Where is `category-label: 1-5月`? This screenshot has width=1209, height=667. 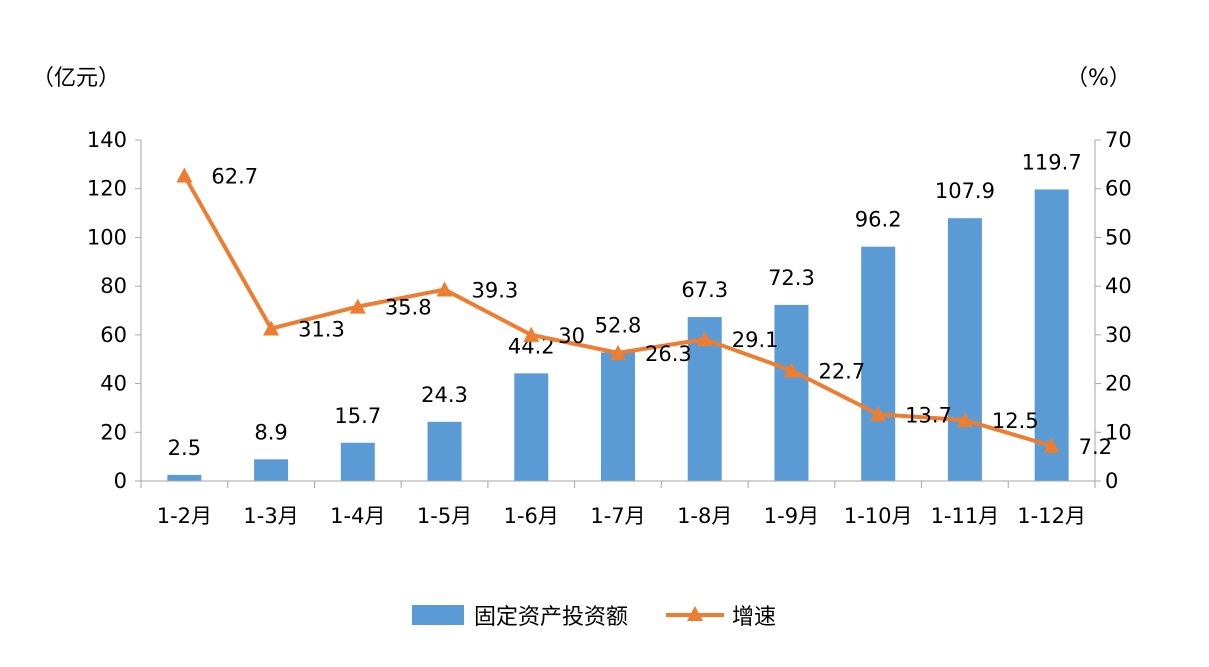
category-label: 1-5月 is located at coordinates (444, 516).